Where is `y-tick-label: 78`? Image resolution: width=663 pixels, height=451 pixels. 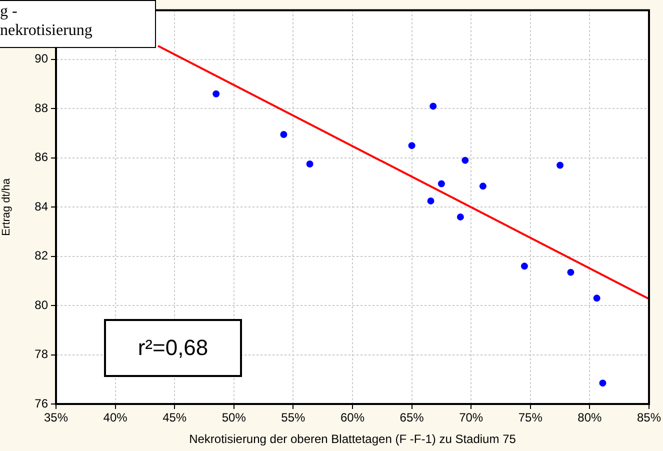 y-tick-label: 78 is located at coordinates (41, 354).